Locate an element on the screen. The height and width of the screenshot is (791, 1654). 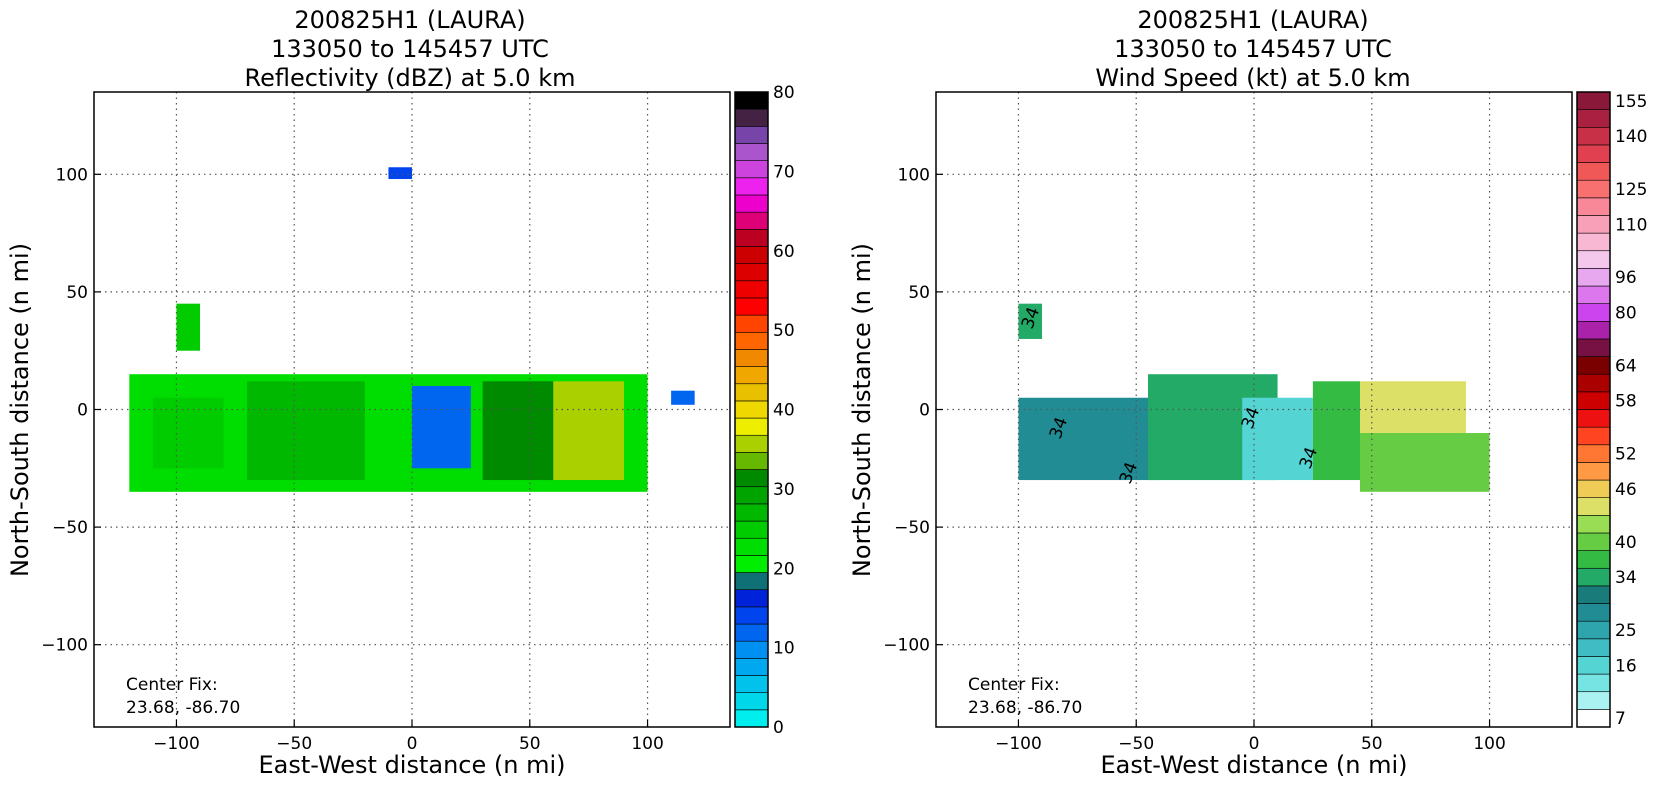
colorbar: 7 16 25 34 40 46 52 58 64 80 96 110 125 140 155 is located at coordinates (1611, 410).